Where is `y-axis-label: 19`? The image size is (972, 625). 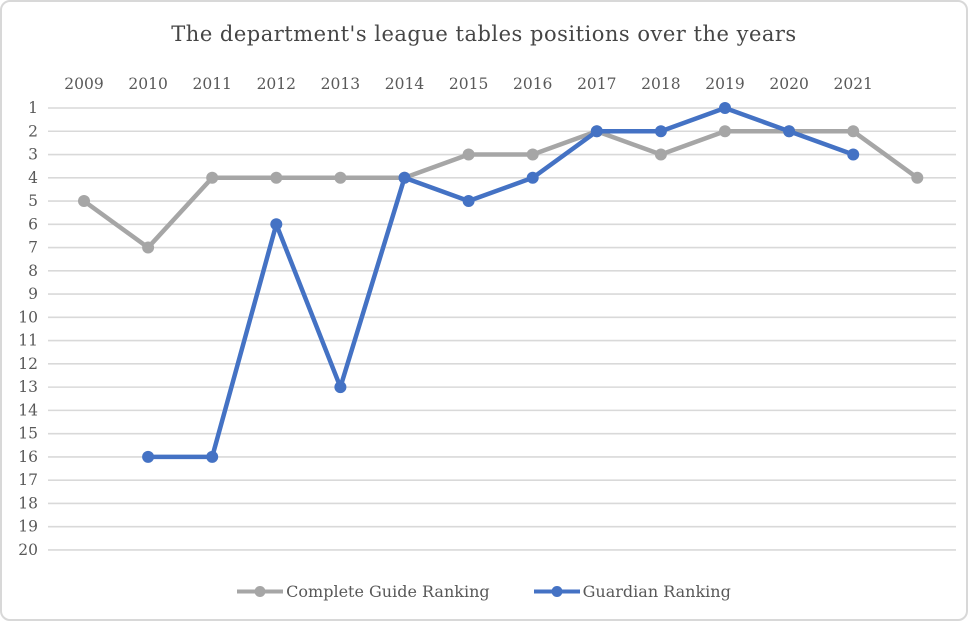
y-axis-label: 19 is located at coordinates (28, 527).